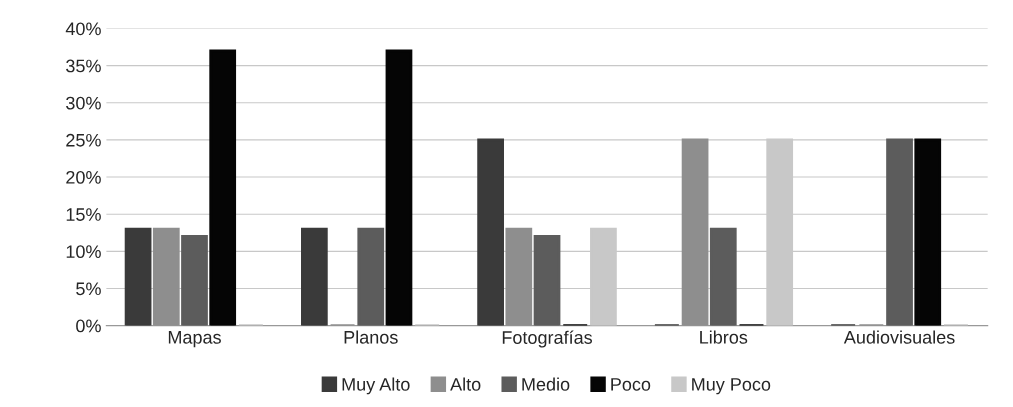 The height and width of the screenshot is (407, 1013). Describe the element at coordinates (465, 384) in the screenshot. I see `legend-label: Alto` at that location.